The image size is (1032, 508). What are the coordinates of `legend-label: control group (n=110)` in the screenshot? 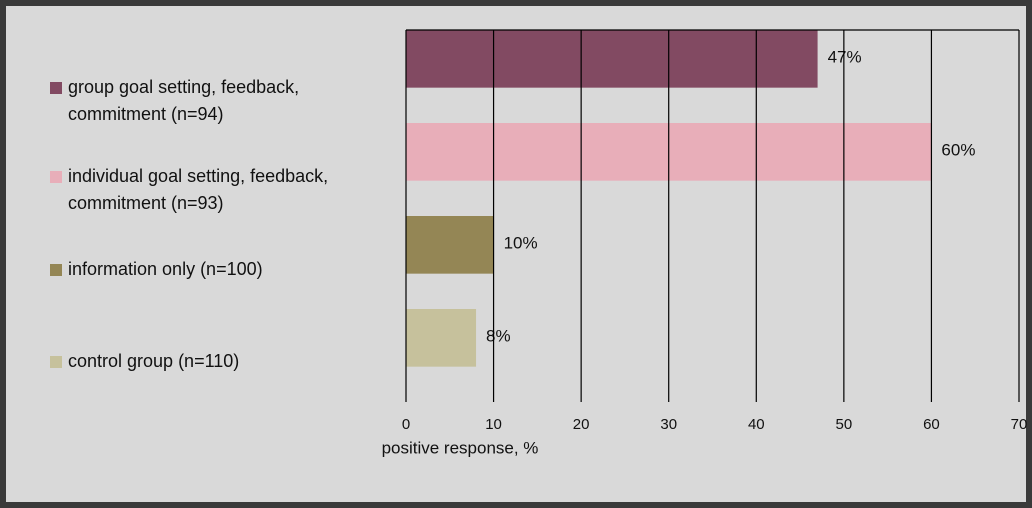 It's located at (154, 361).